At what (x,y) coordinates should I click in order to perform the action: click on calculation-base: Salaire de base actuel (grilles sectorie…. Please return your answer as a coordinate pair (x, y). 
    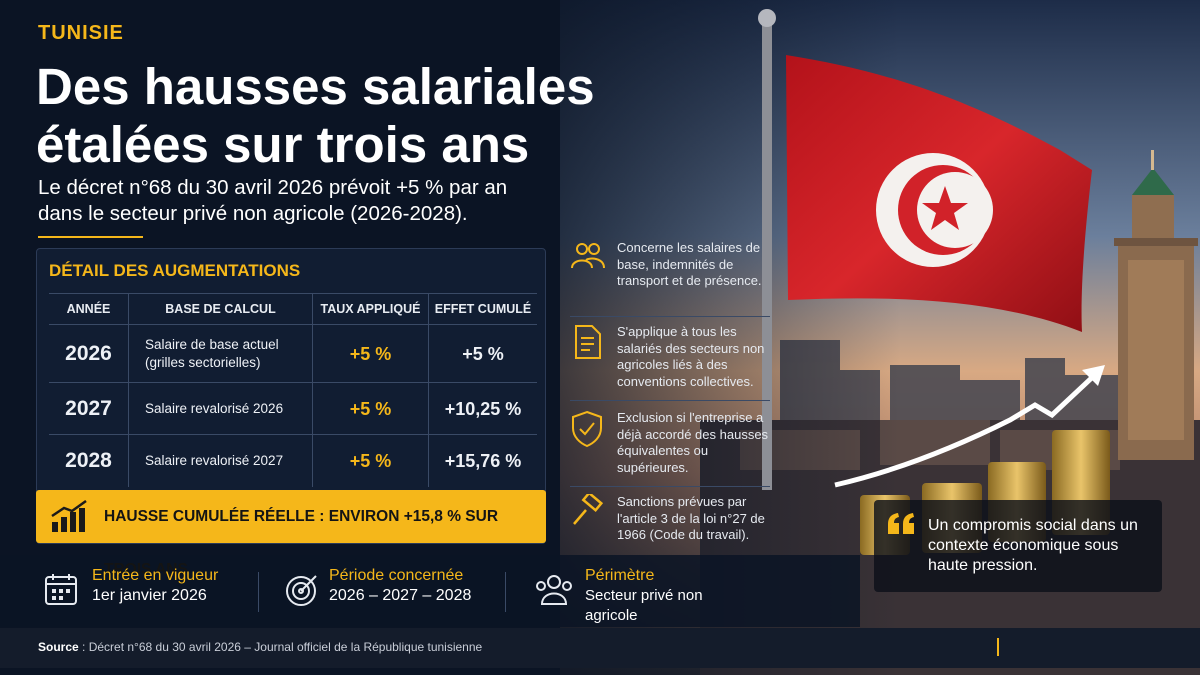
    Looking at the image, I should click on (221, 354).